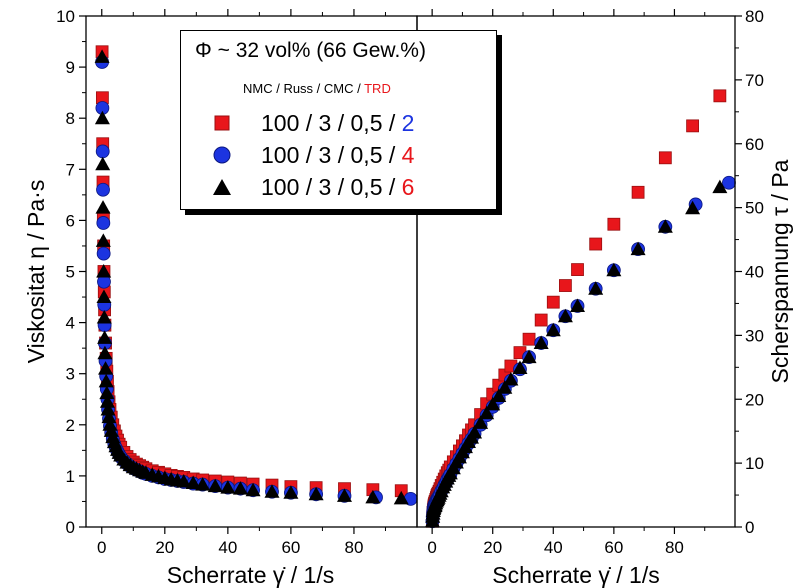 This screenshot has height=588, width=800. What do you see at coordinates (754, 399) in the screenshot?
I see `y-tick-label: 20` at bounding box center [754, 399].